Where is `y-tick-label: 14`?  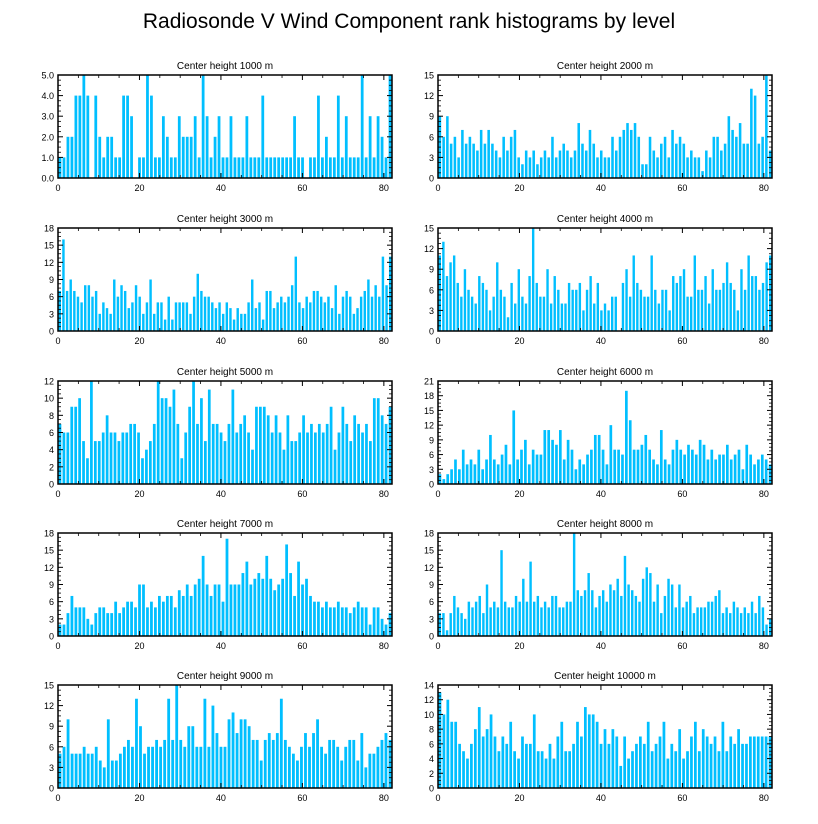 y-tick-label: 14 is located at coordinates (429, 686).